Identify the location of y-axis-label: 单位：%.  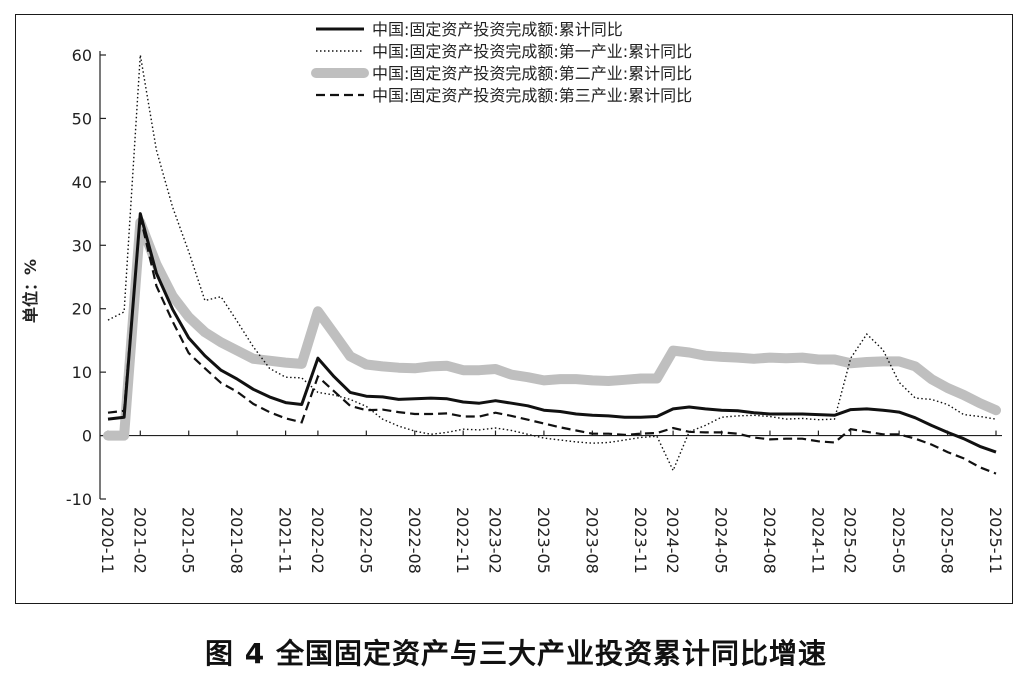
(30, 291).